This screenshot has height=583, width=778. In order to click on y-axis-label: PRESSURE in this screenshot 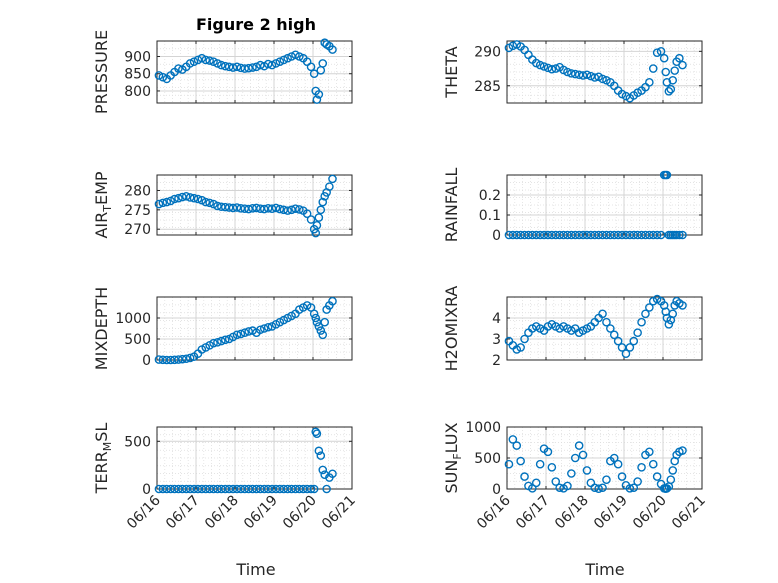, I will do `click(101, 72)`.